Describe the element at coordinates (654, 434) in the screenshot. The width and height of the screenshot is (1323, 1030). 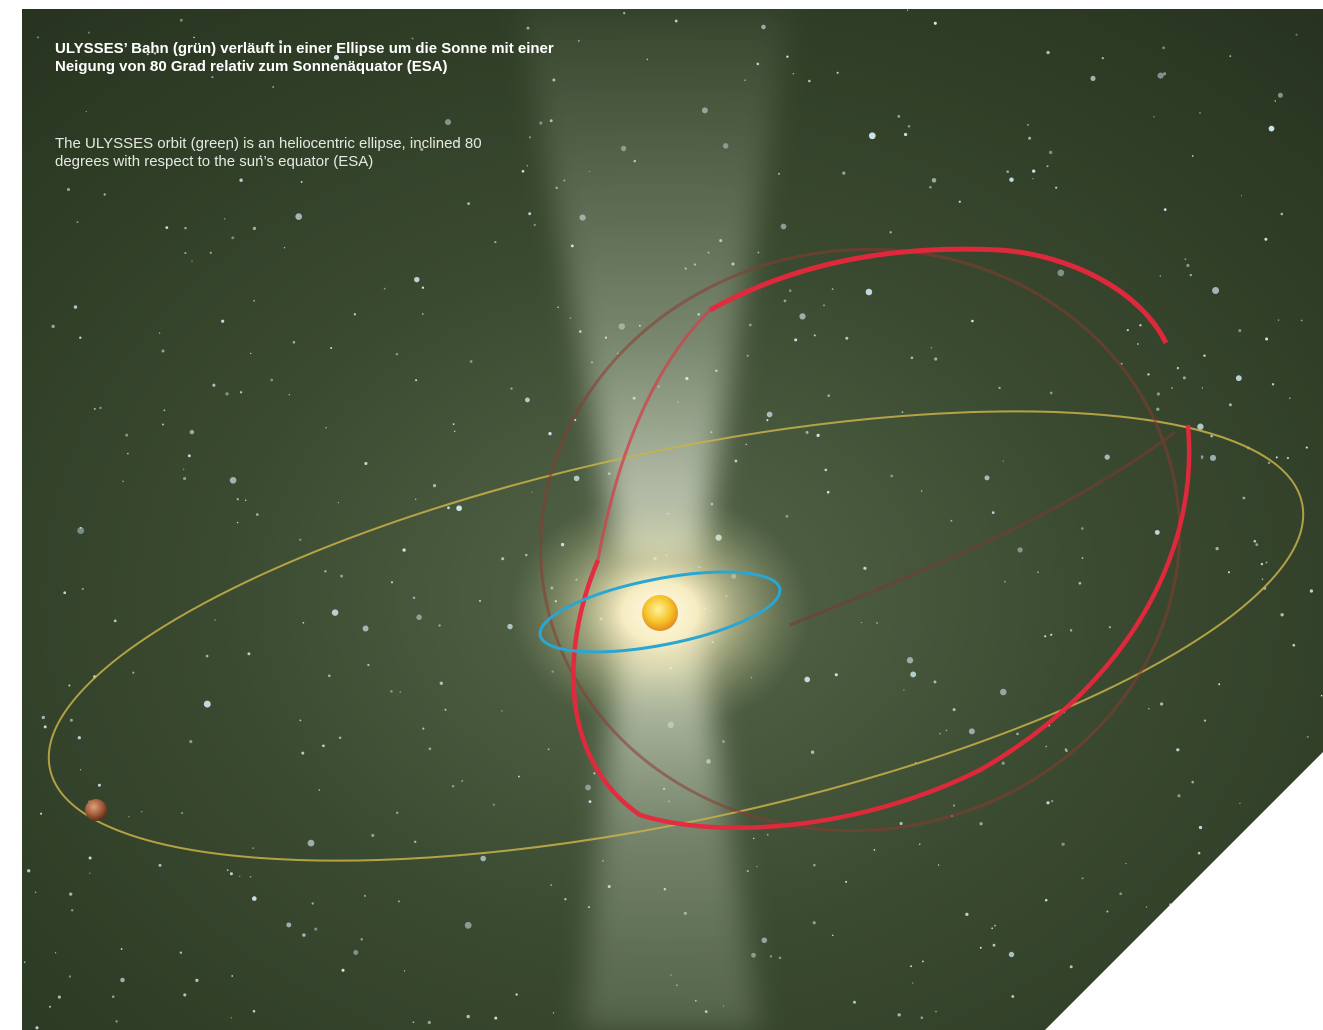
I see `ulysses-orbit-inner-arc` at that location.